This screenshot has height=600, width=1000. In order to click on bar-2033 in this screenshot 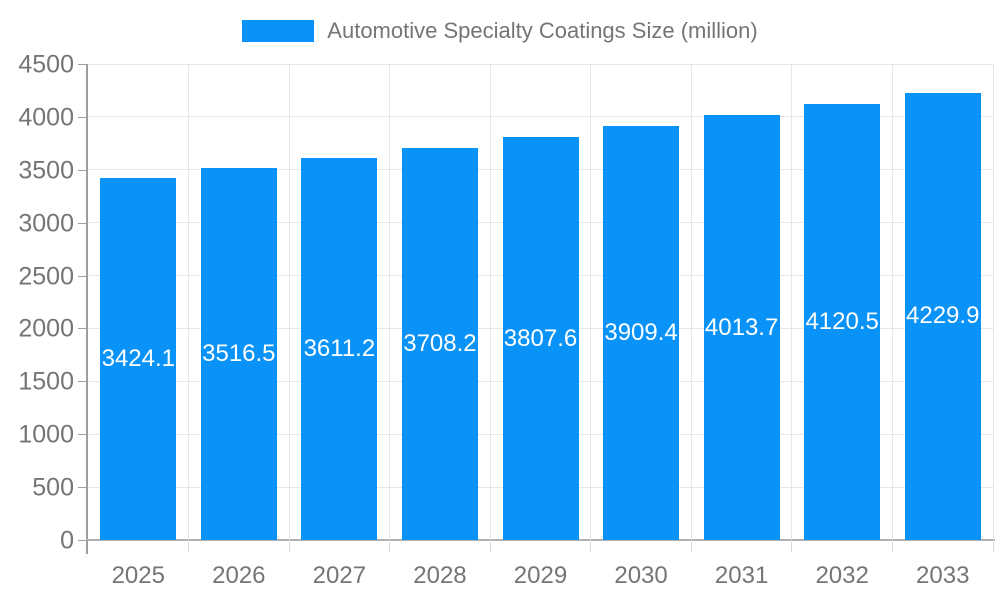, I will do `click(942, 316)`.